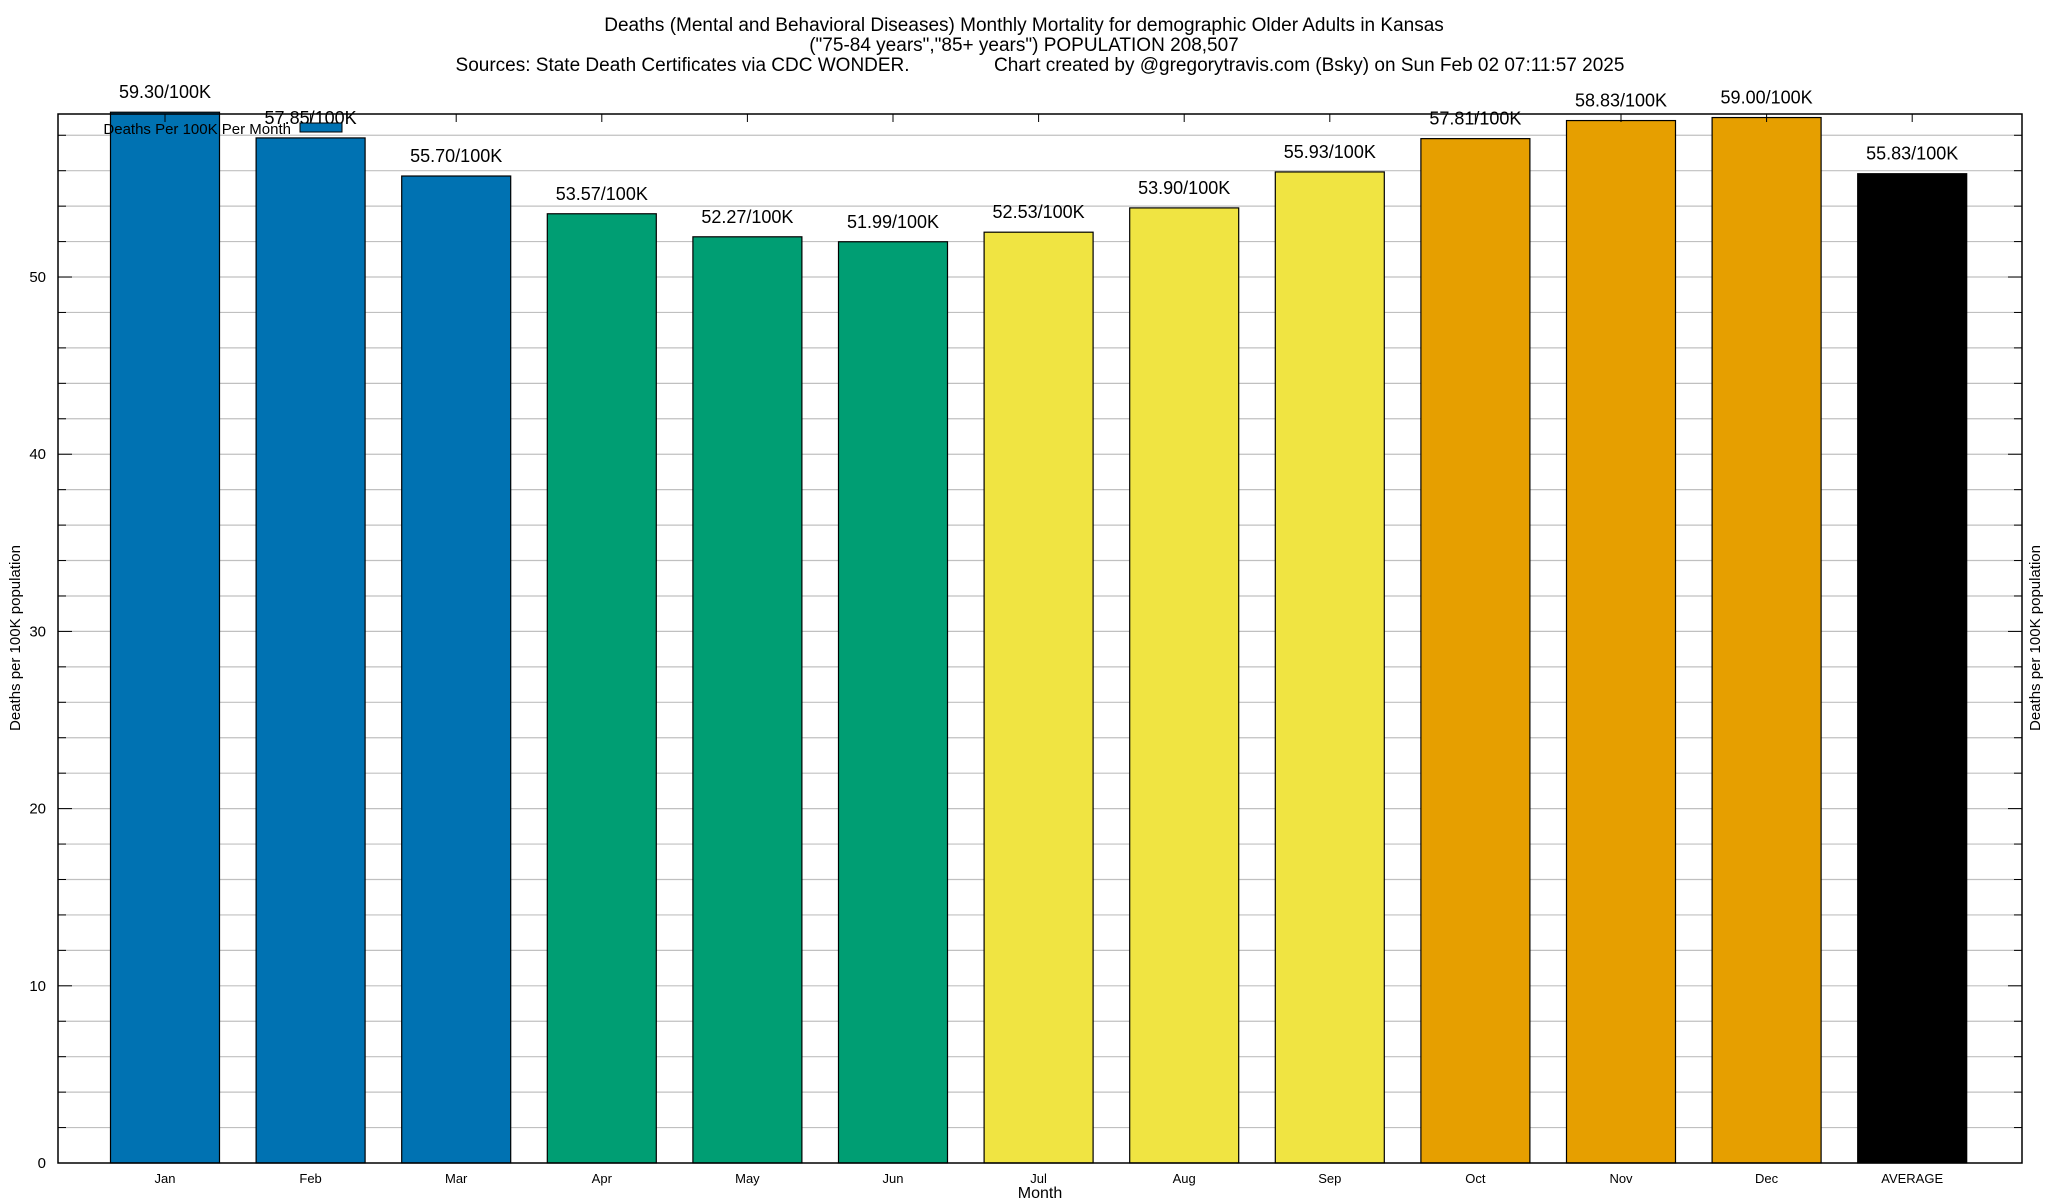 The height and width of the screenshot is (1200, 2048). I want to click on data-label: 53.57/100K, so click(602, 194).